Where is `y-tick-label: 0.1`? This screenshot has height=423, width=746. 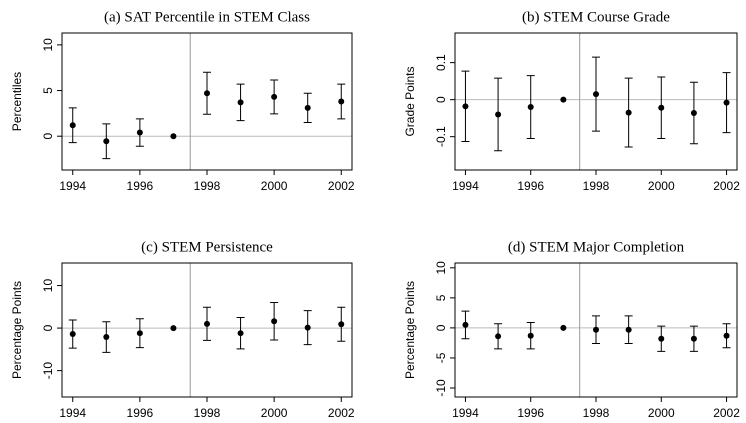 y-tick-label: 0.1 is located at coordinates (441, 62).